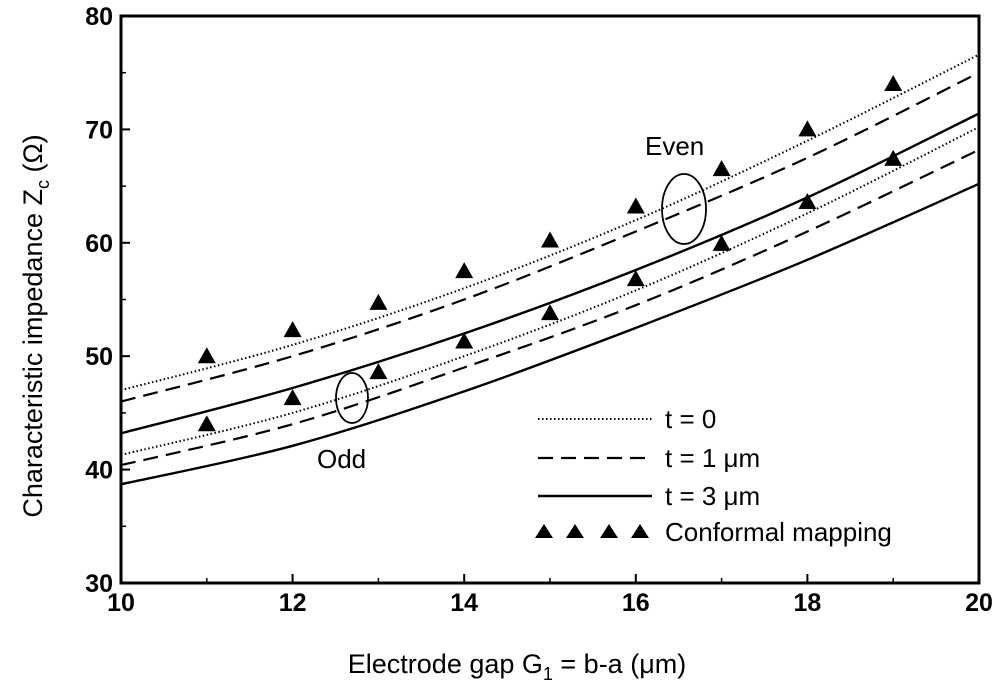 The image size is (1007, 685). Describe the element at coordinates (712, 458) in the screenshot. I see `legend-label-t1: t = 1 μm` at that location.